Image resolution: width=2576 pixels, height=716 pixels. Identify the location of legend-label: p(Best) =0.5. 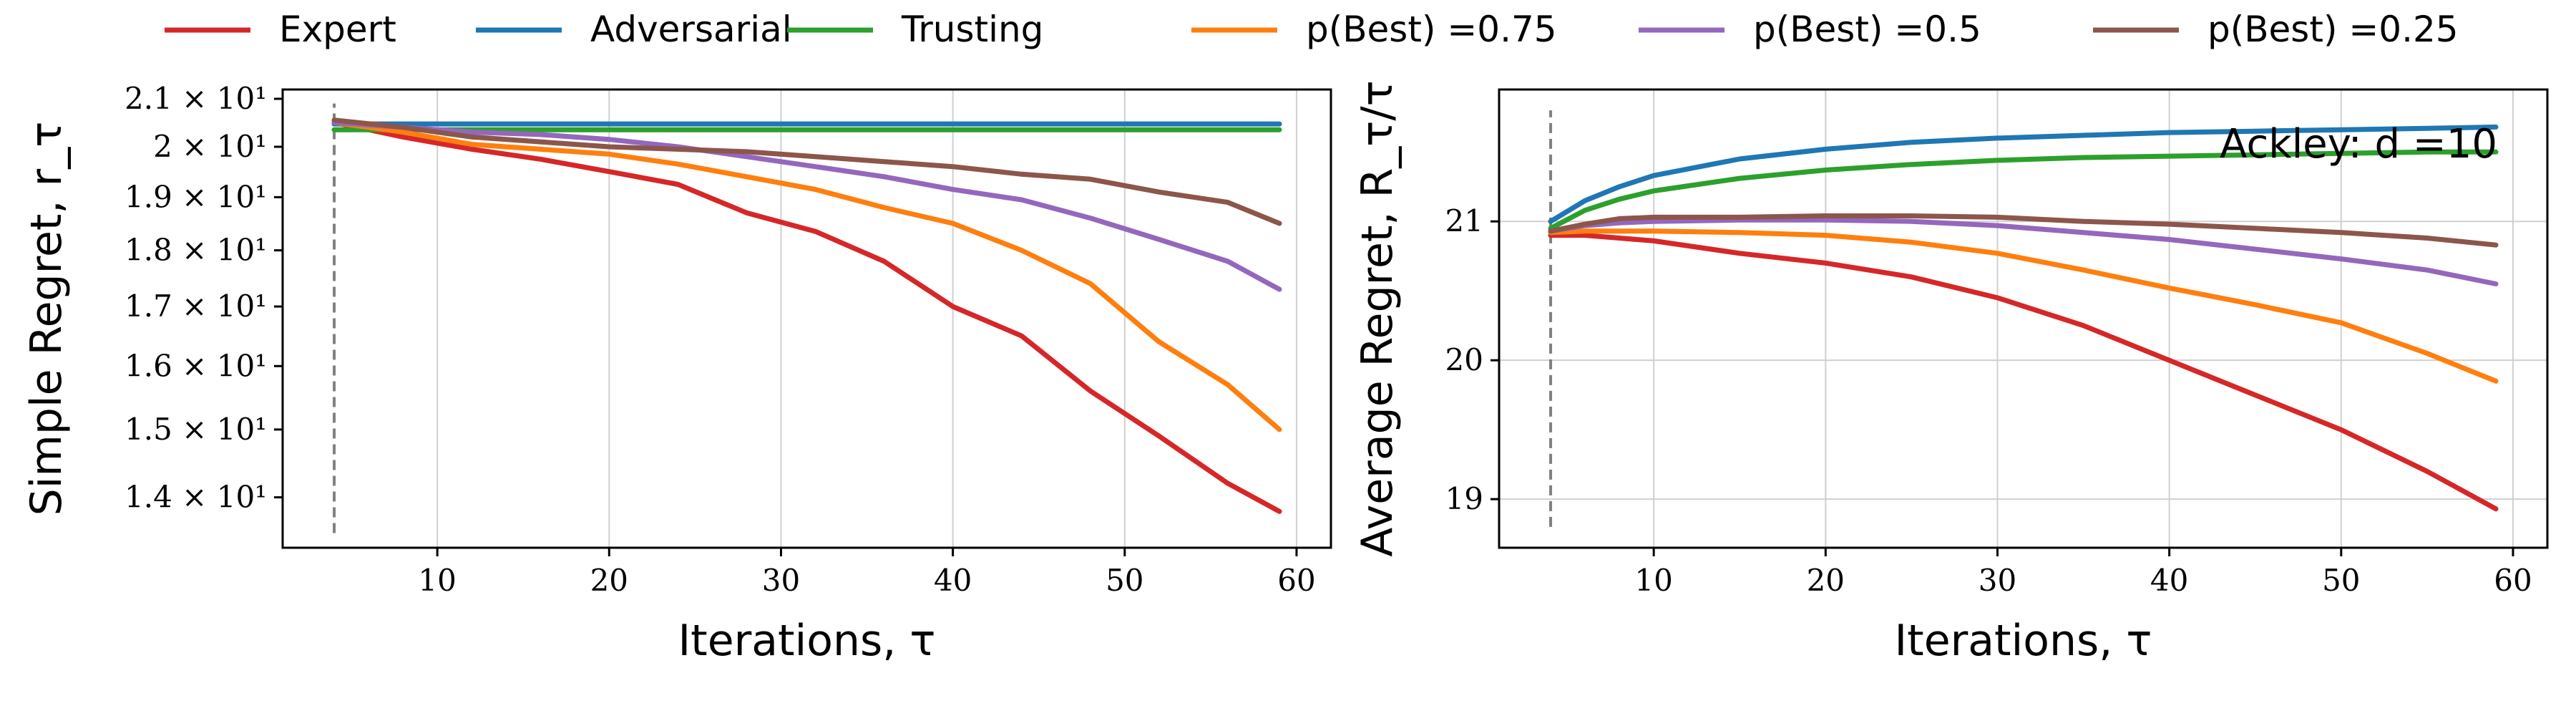
(1867, 29).